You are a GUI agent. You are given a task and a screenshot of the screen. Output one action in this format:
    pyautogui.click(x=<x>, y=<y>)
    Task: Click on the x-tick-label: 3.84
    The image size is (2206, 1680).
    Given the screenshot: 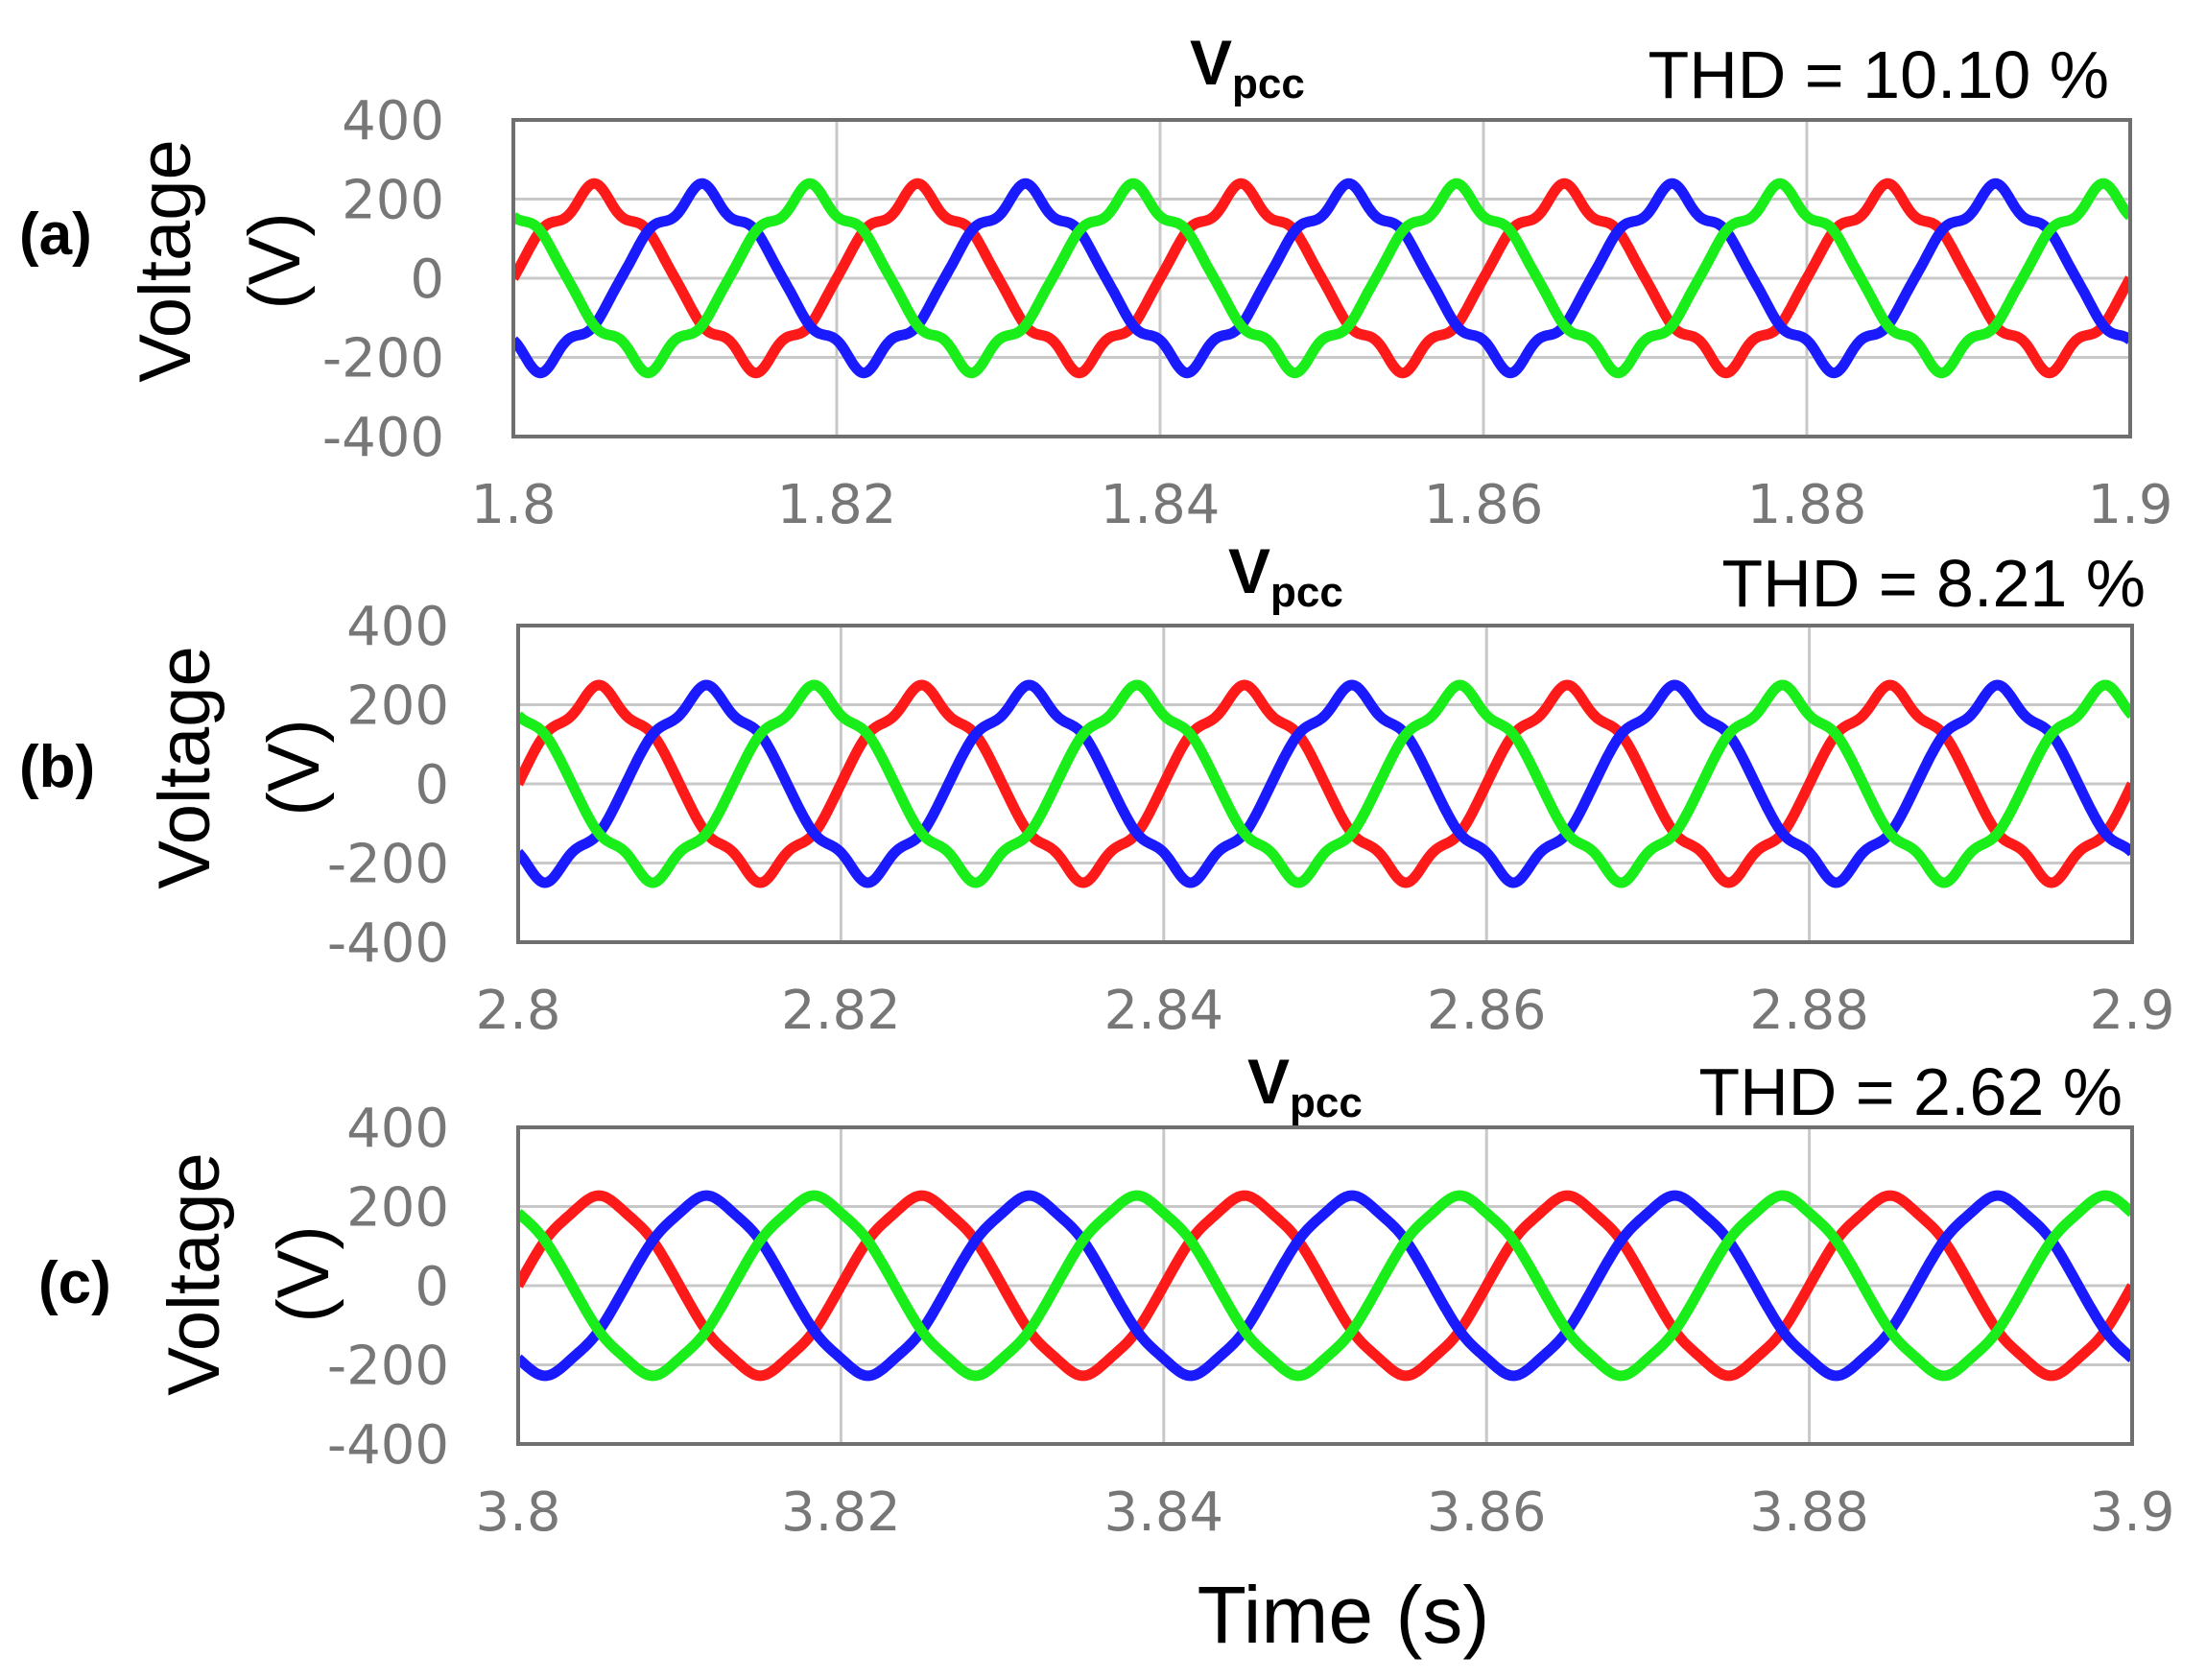 What is the action you would take?
    pyautogui.click(x=1163, y=1512)
    